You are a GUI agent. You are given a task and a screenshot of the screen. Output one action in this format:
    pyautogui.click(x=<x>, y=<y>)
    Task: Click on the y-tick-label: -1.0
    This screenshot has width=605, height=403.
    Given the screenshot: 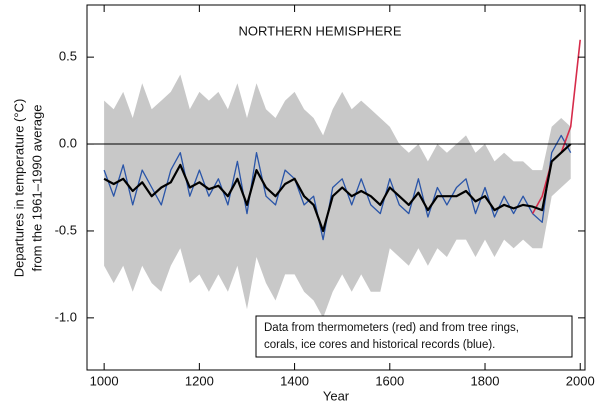 What is the action you would take?
    pyautogui.click(x=66, y=316)
    